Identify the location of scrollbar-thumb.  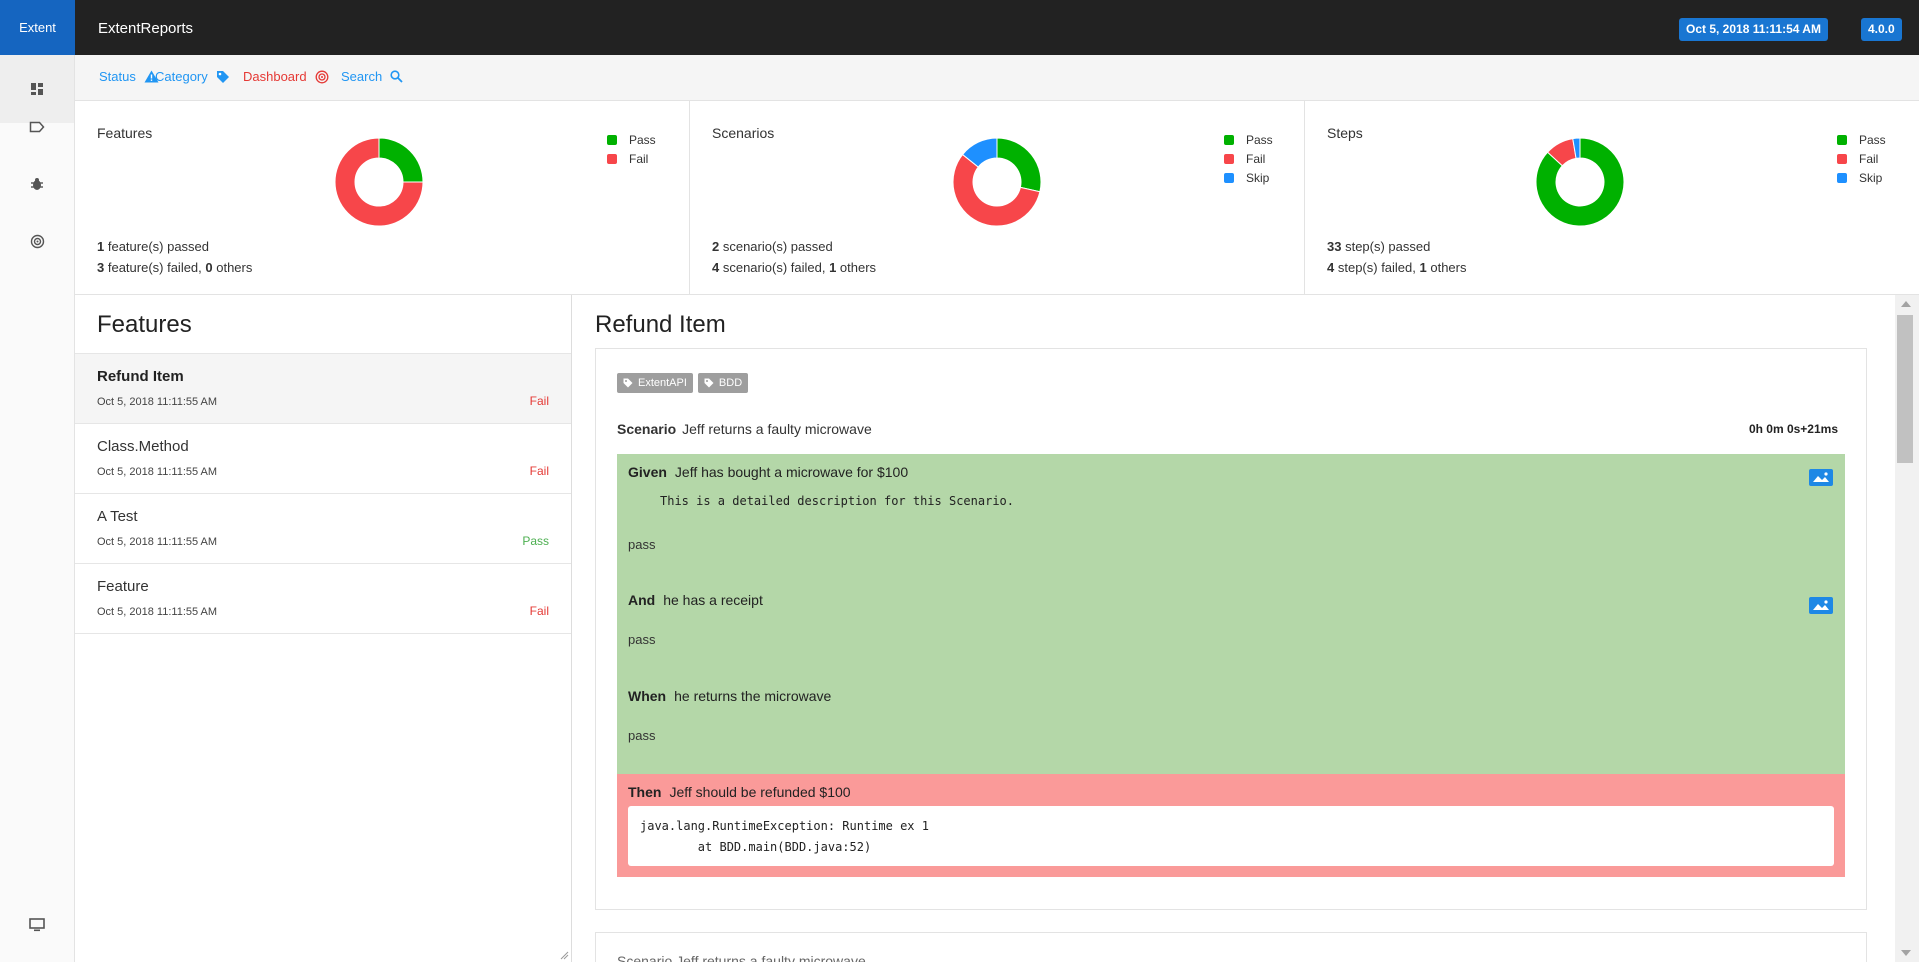
(1905, 389).